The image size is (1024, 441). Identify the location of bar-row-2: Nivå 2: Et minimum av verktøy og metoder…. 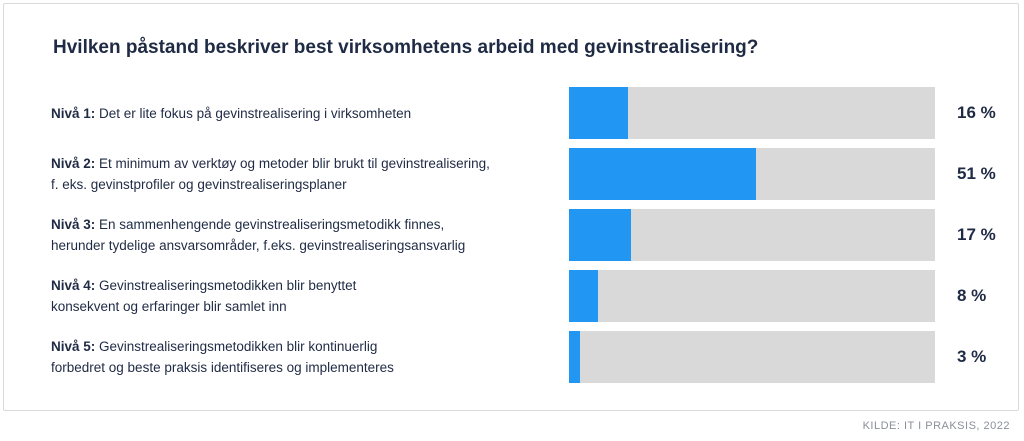
(512, 174).